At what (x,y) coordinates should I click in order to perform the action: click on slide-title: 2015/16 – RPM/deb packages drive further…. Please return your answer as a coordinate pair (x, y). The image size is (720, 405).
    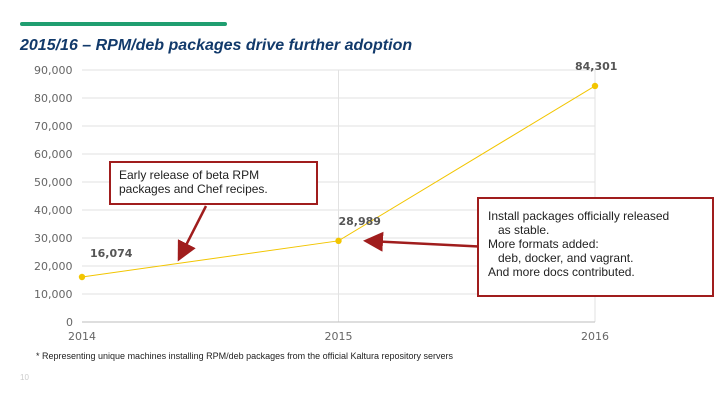
    Looking at the image, I should click on (216, 45).